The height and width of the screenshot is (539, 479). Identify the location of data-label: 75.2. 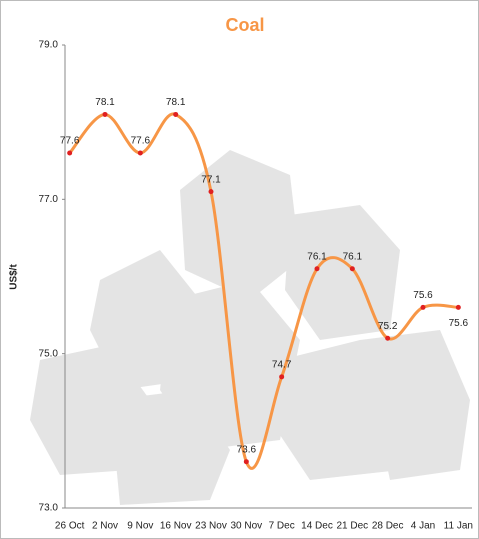
(388, 326).